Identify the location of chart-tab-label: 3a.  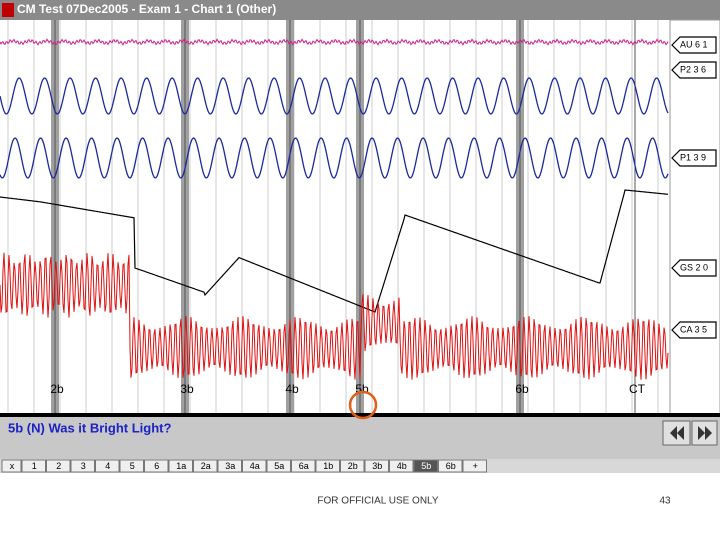
(230, 466).